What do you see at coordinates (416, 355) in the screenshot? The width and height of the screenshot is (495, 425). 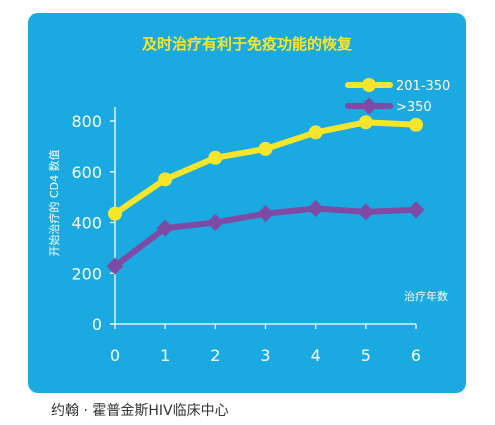 I see `x-tick-label: 6` at bounding box center [416, 355].